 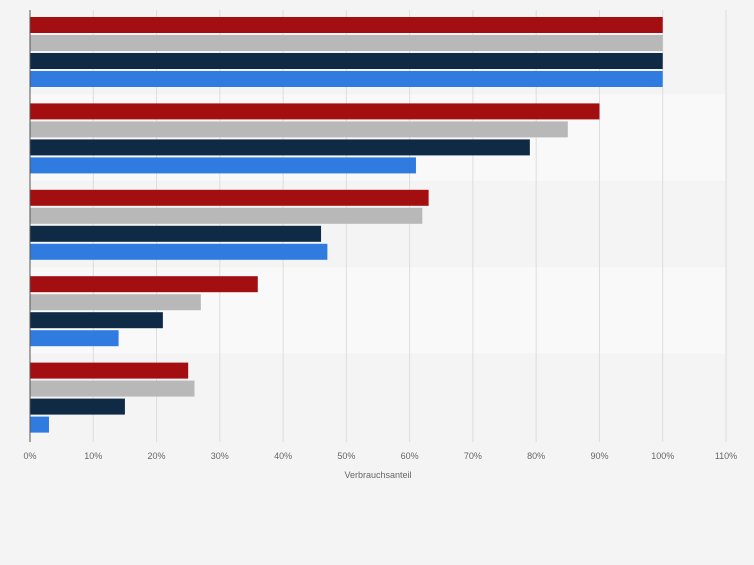 I want to click on x-tick-label: 70%, so click(x=473, y=456).